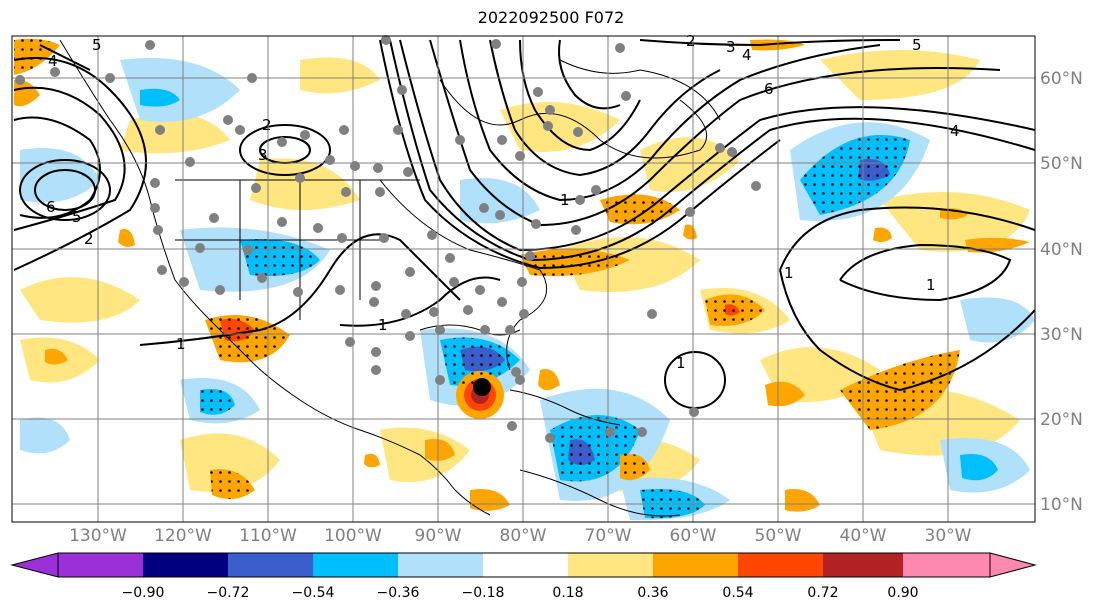 The width and height of the screenshot is (1102, 613). I want to click on map-title: 2022092500 F072, so click(551, 17).